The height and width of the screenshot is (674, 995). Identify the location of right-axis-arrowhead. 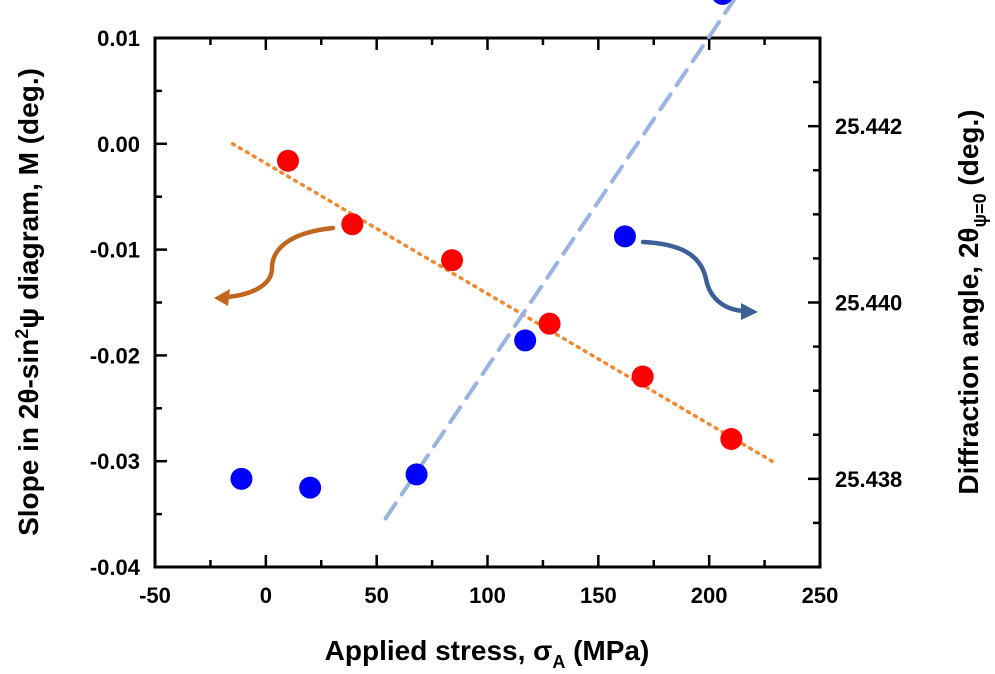
(749, 311).